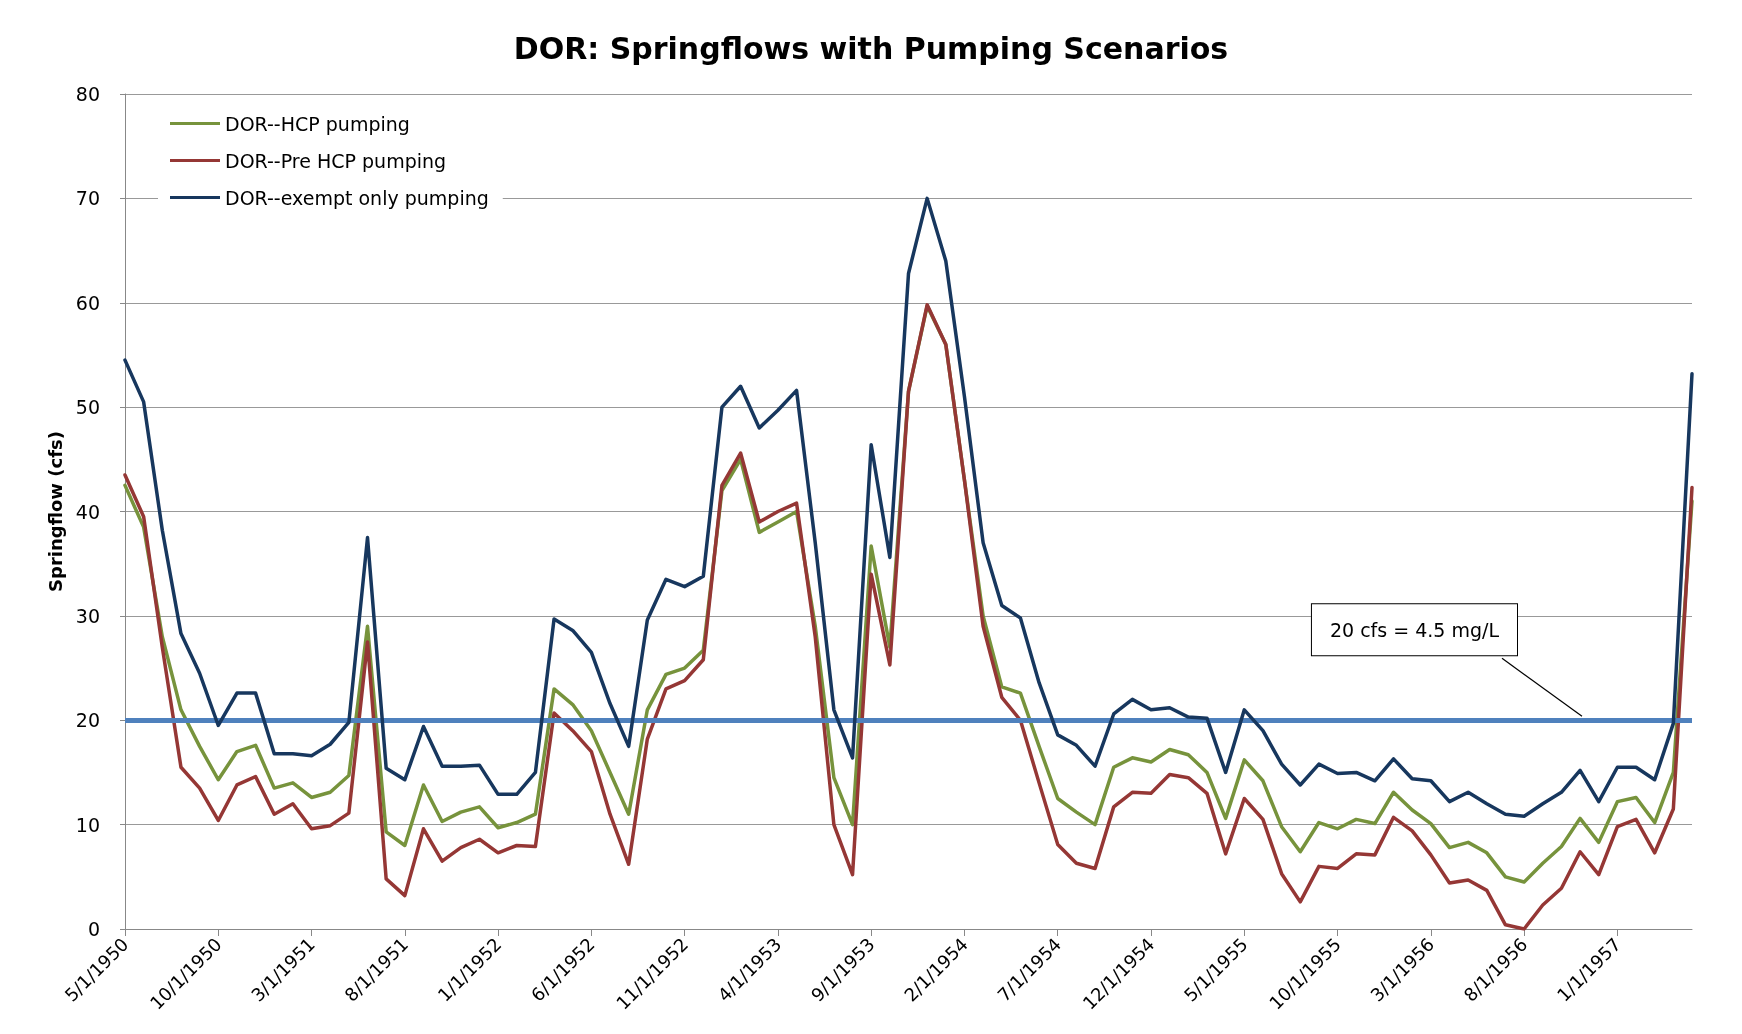 Image resolution: width=1742 pixels, height=1034 pixels. I want to click on chart-title: DOR: Springflows with Pumping Scenarios, so click(871, 48).